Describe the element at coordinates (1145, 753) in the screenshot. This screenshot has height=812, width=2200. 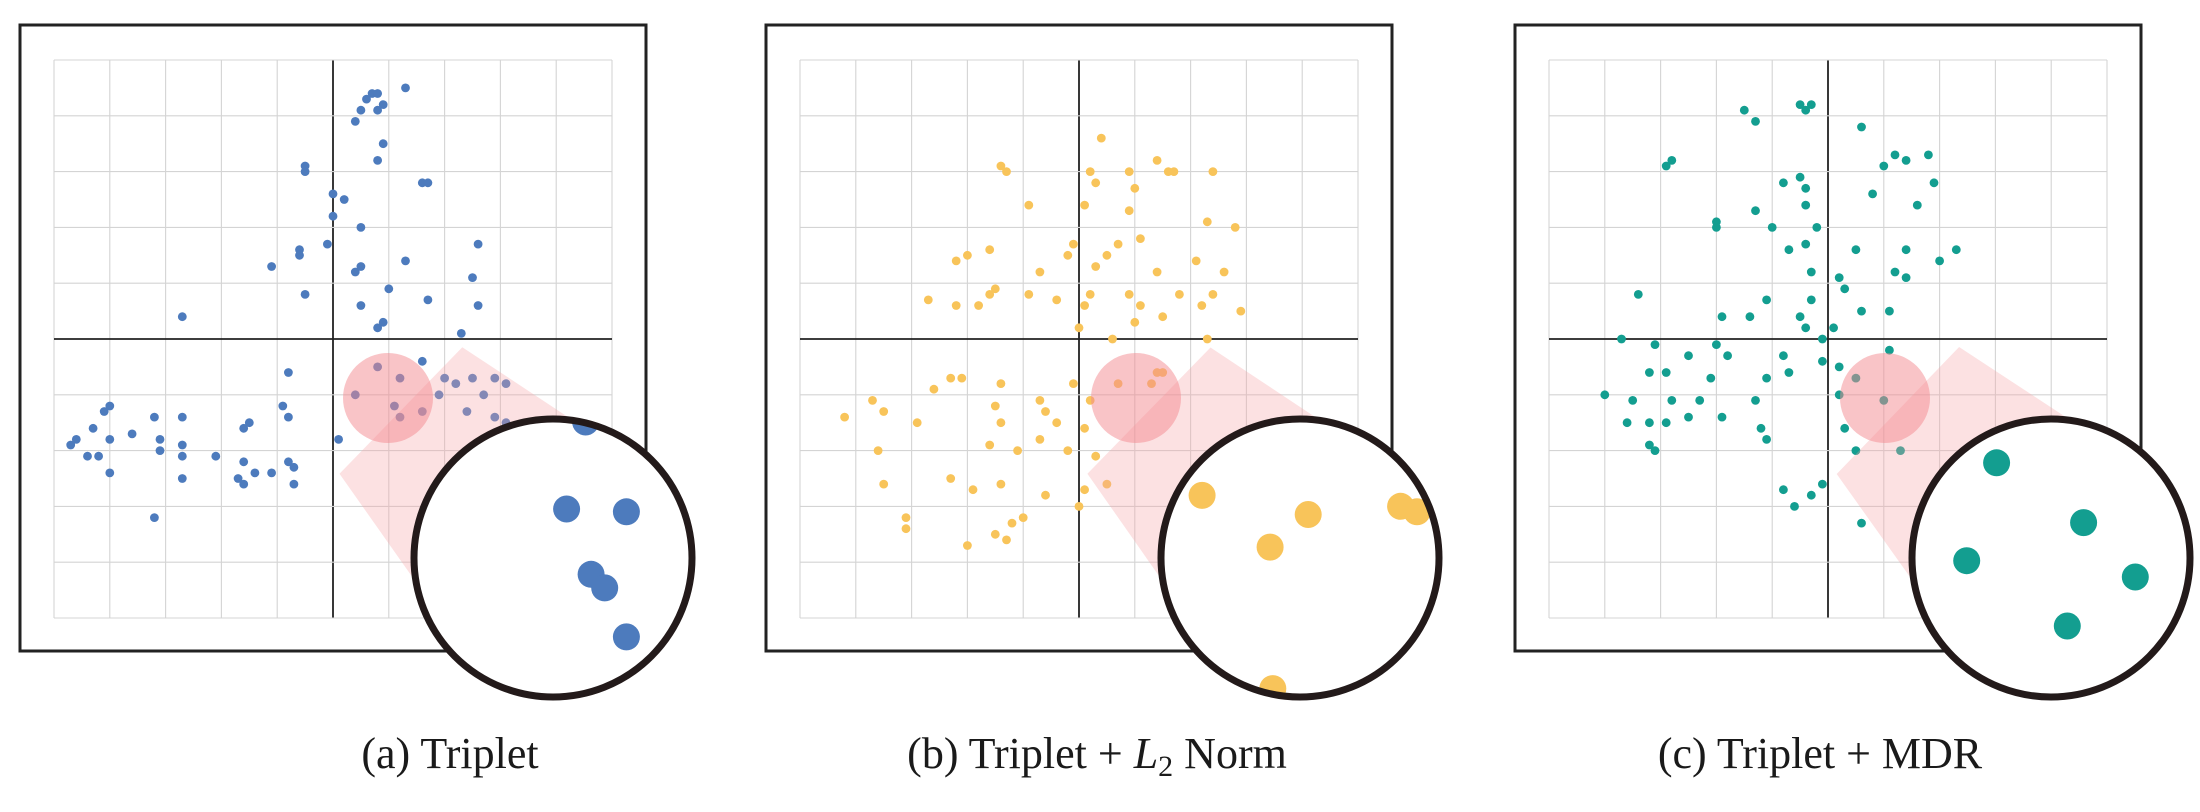
I see `caption-math-l: L` at that location.